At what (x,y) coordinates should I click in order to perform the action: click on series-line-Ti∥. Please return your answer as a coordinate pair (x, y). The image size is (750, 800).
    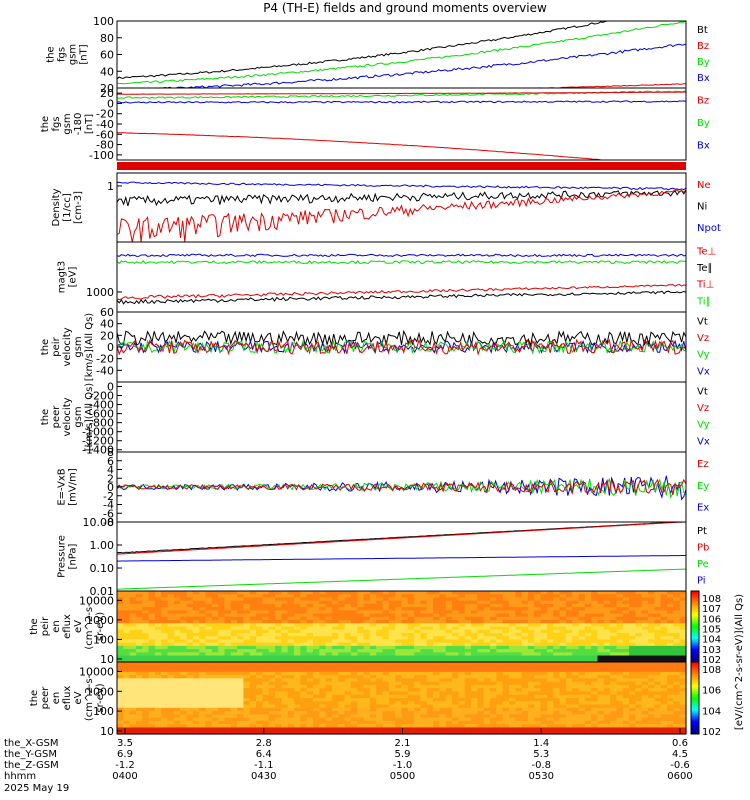
    Looking at the image, I should click on (401, 262).